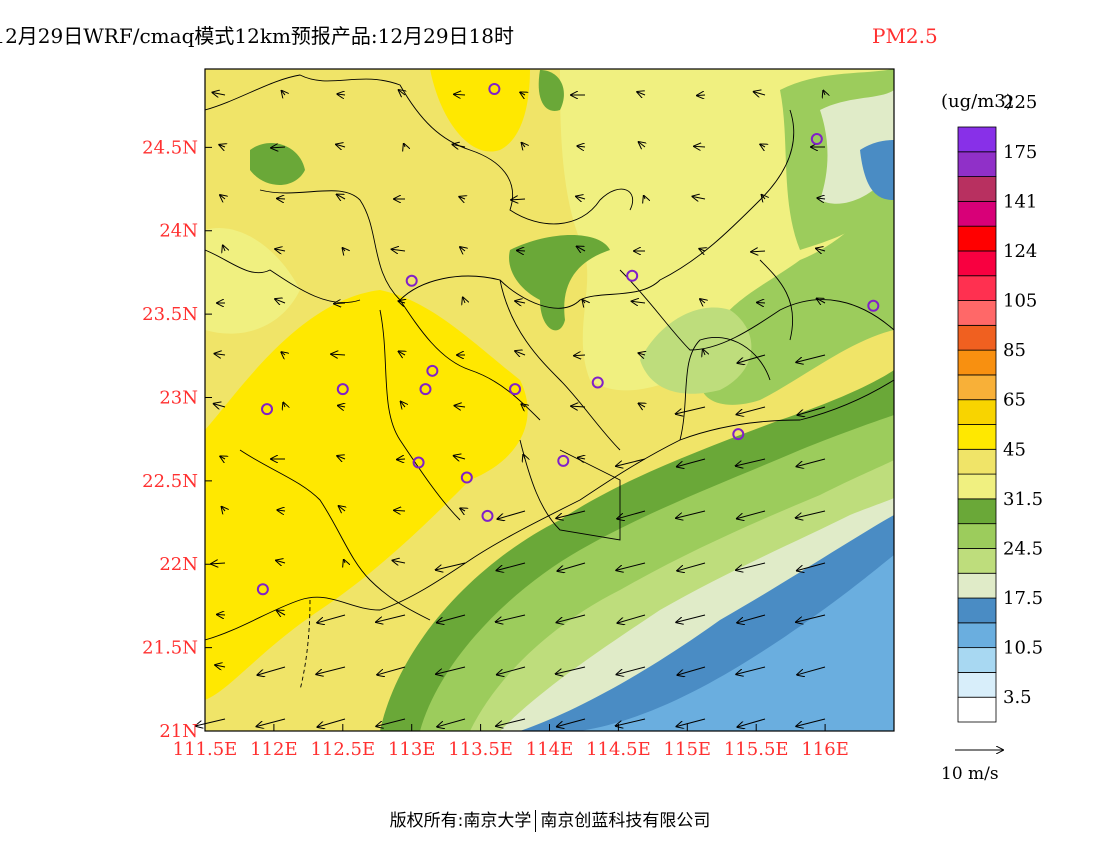  I want to click on pollutant-label: PM2.5, so click(905, 36).